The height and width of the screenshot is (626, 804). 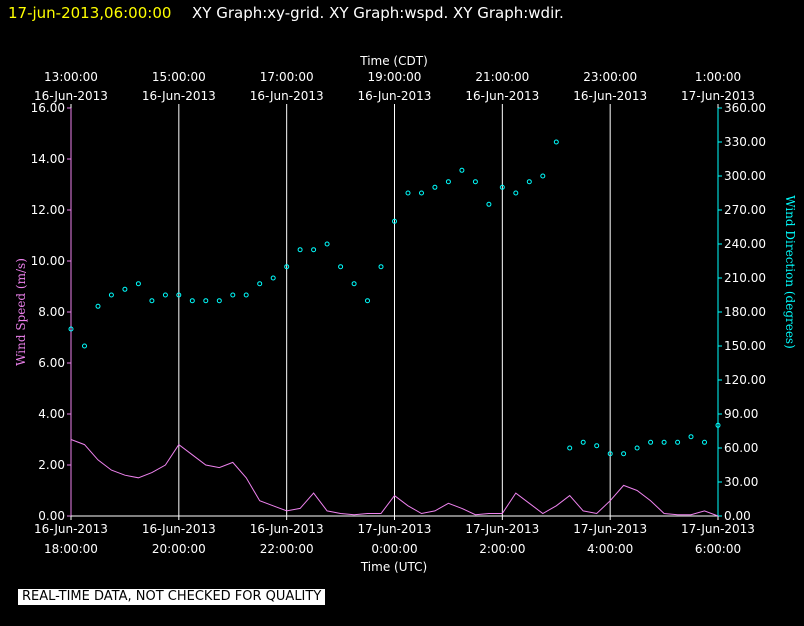 I want to click on quality-notice: REAL-TIME DATA, NOT CHECKED FOR QUALITY, so click(x=172, y=597).